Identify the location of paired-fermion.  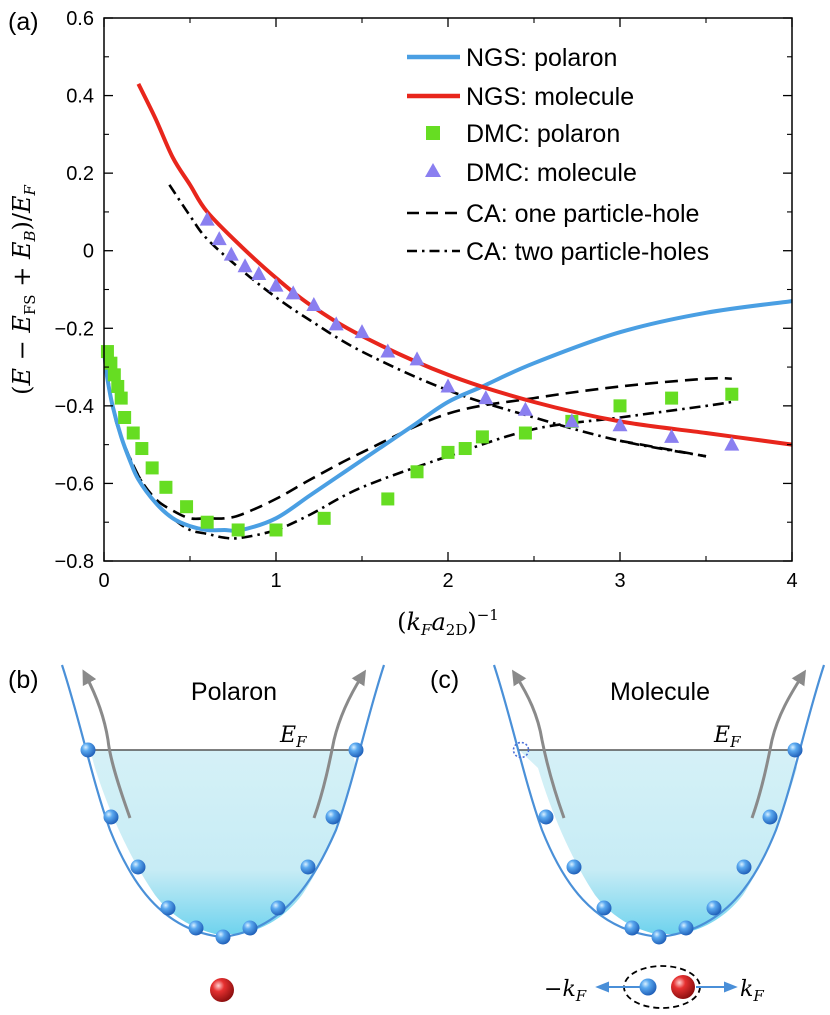
(648, 987).